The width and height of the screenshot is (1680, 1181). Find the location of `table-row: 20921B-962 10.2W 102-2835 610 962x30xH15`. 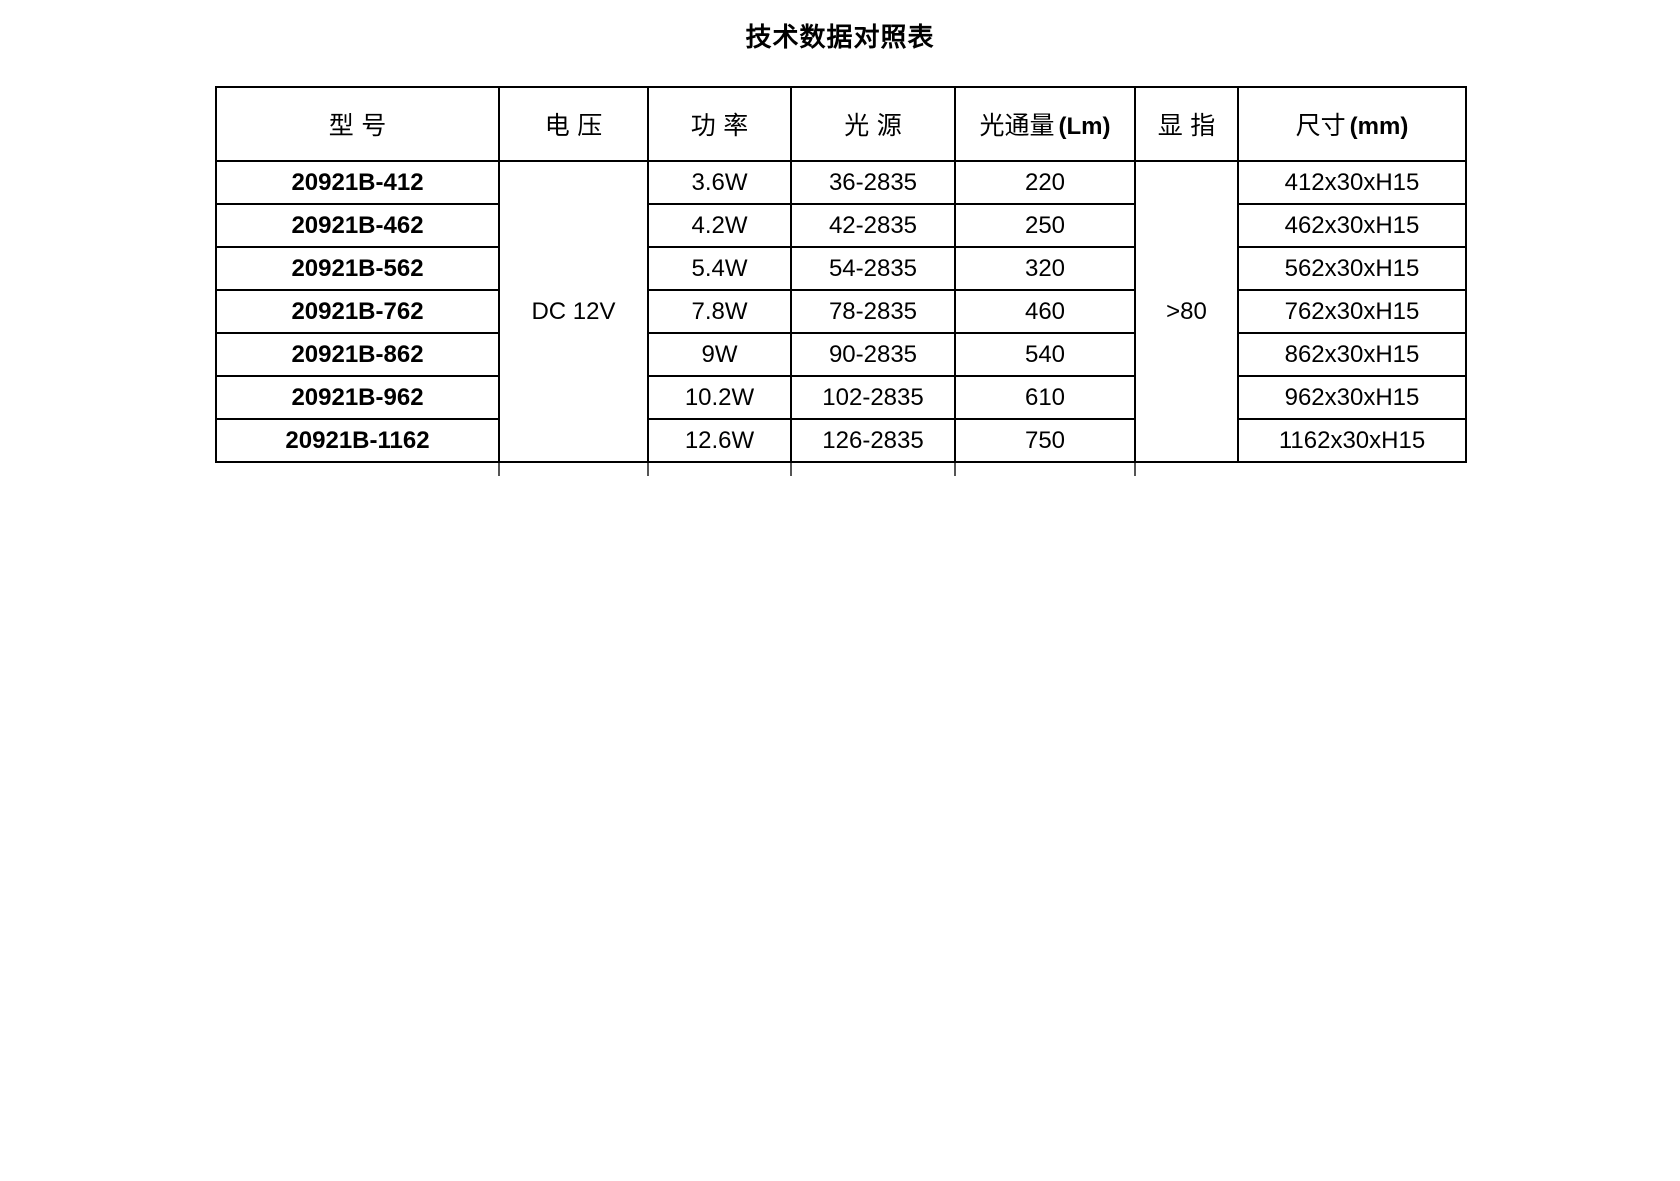

table-row: 20921B-962 10.2W 102-2835 610 962x30xH15 is located at coordinates (841, 397).